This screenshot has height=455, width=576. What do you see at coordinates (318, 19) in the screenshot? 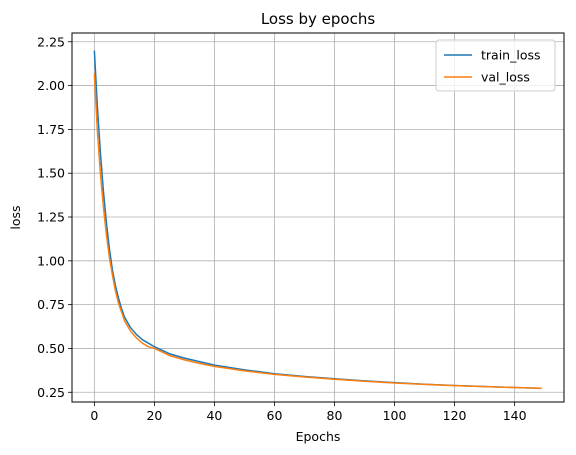
I see `chart-title: Loss by epochs` at bounding box center [318, 19].